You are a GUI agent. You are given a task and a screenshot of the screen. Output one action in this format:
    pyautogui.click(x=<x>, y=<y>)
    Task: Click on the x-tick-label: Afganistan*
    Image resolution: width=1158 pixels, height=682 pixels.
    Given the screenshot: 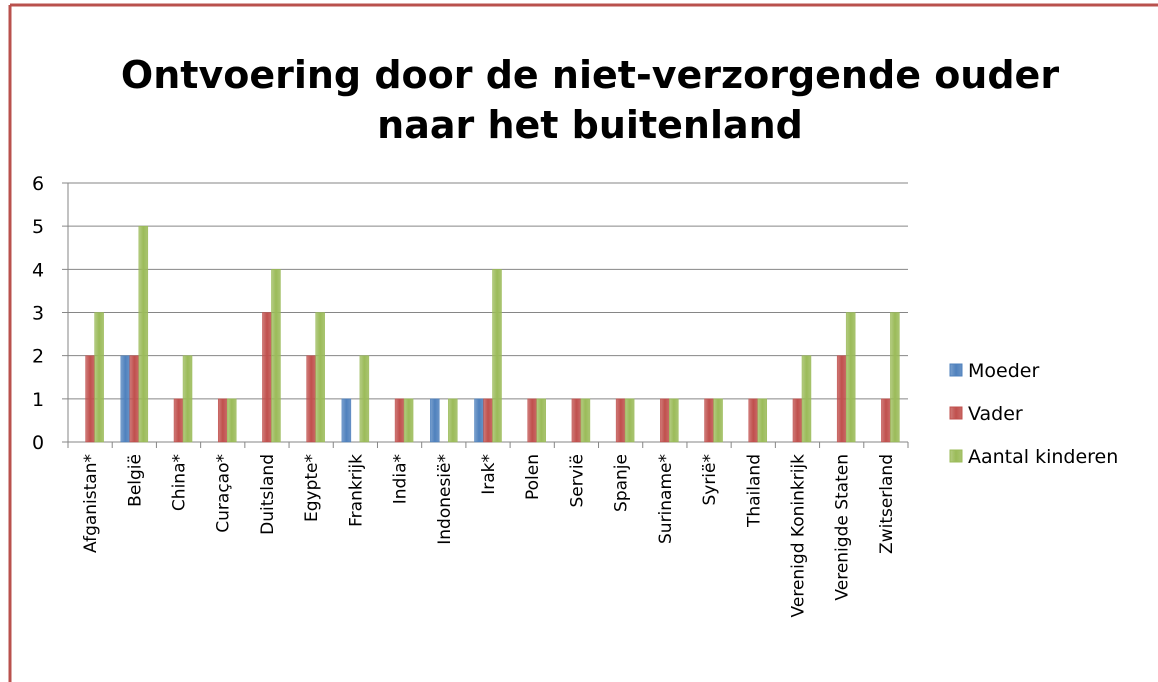 What is the action you would take?
    pyautogui.click(x=91, y=503)
    